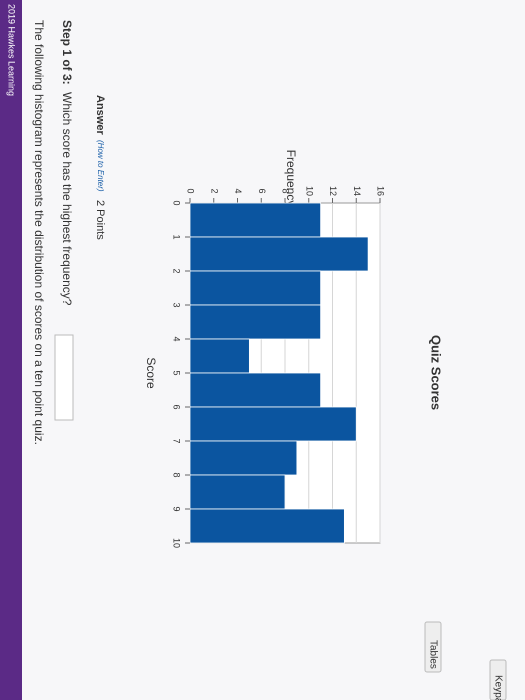 This screenshot has width=525, height=700. Describe the element at coordinates (177, 508) in the screenshot. I see `x-tick-label: 9` at that location.